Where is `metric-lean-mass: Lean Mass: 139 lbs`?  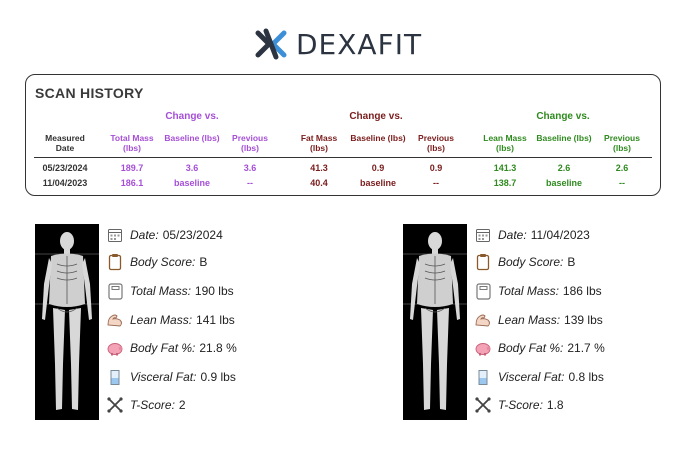 metric-lean-mass: Lean Mass: 139 lbs is located at coordinates (538, 320).